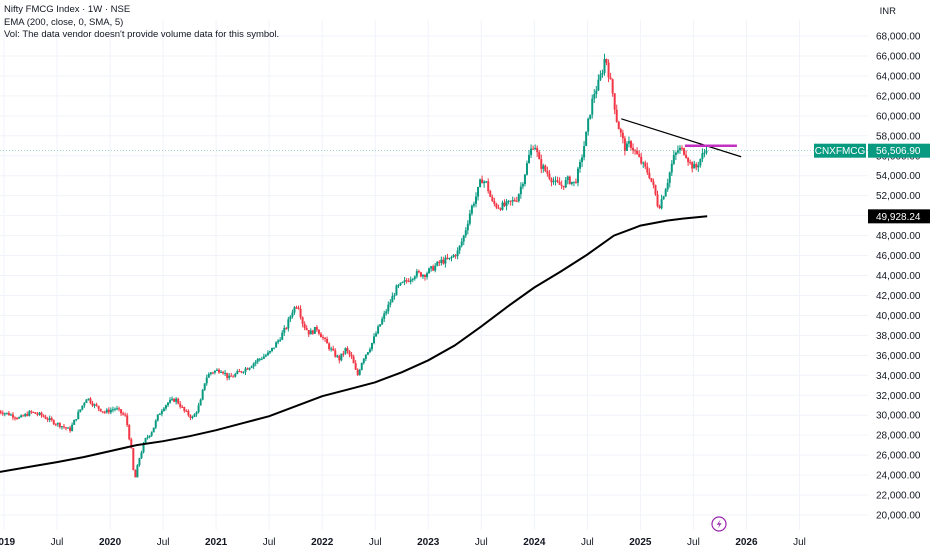 This screenshot has width=932, height=550. Describe the element at coordinates (163, 542) in the screenshot. I see `x-tick-label: Jul` at that location.